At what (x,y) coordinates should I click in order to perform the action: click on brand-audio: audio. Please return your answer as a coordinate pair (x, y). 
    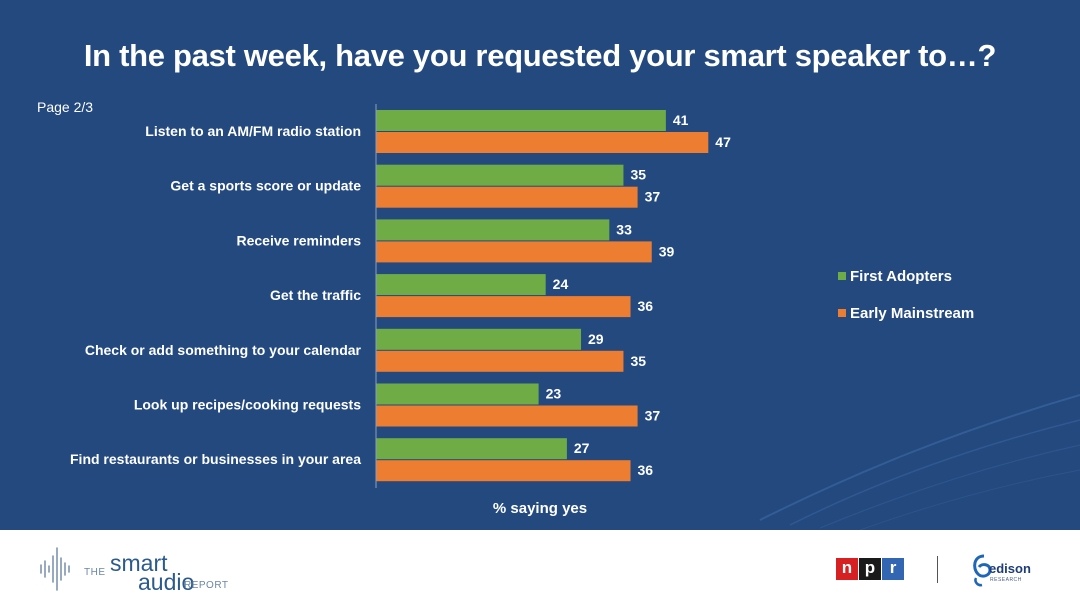
    Looking at the image, I should click on (166, 582).